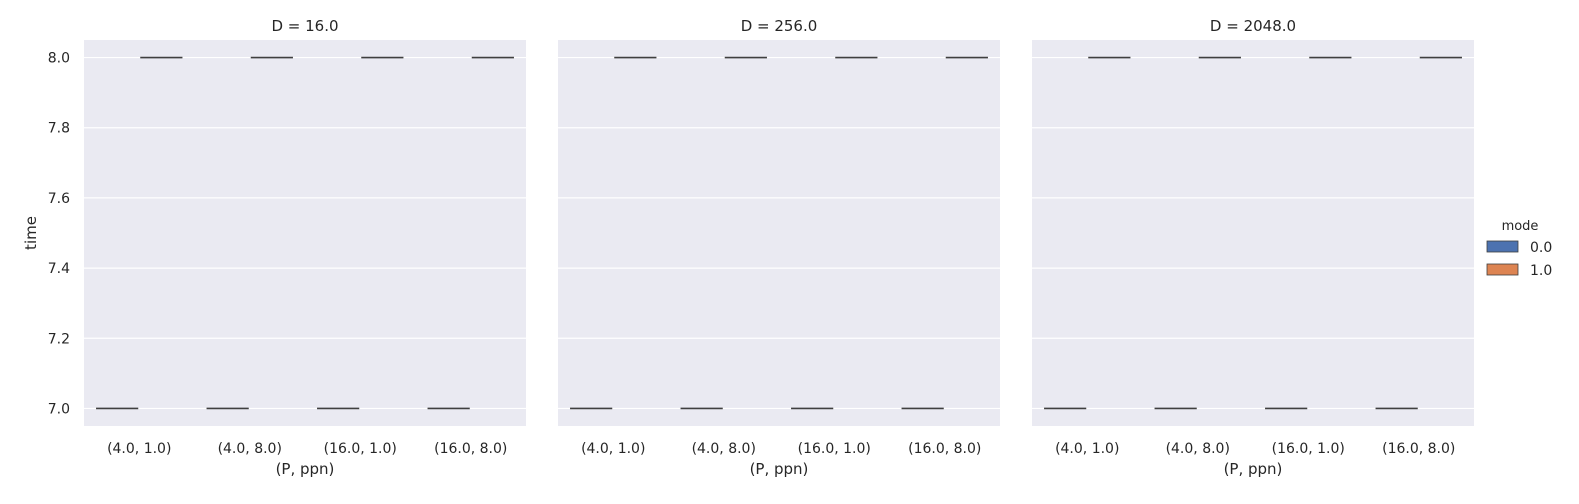  I want to click on y-axis-label: time, so click(31, 233).